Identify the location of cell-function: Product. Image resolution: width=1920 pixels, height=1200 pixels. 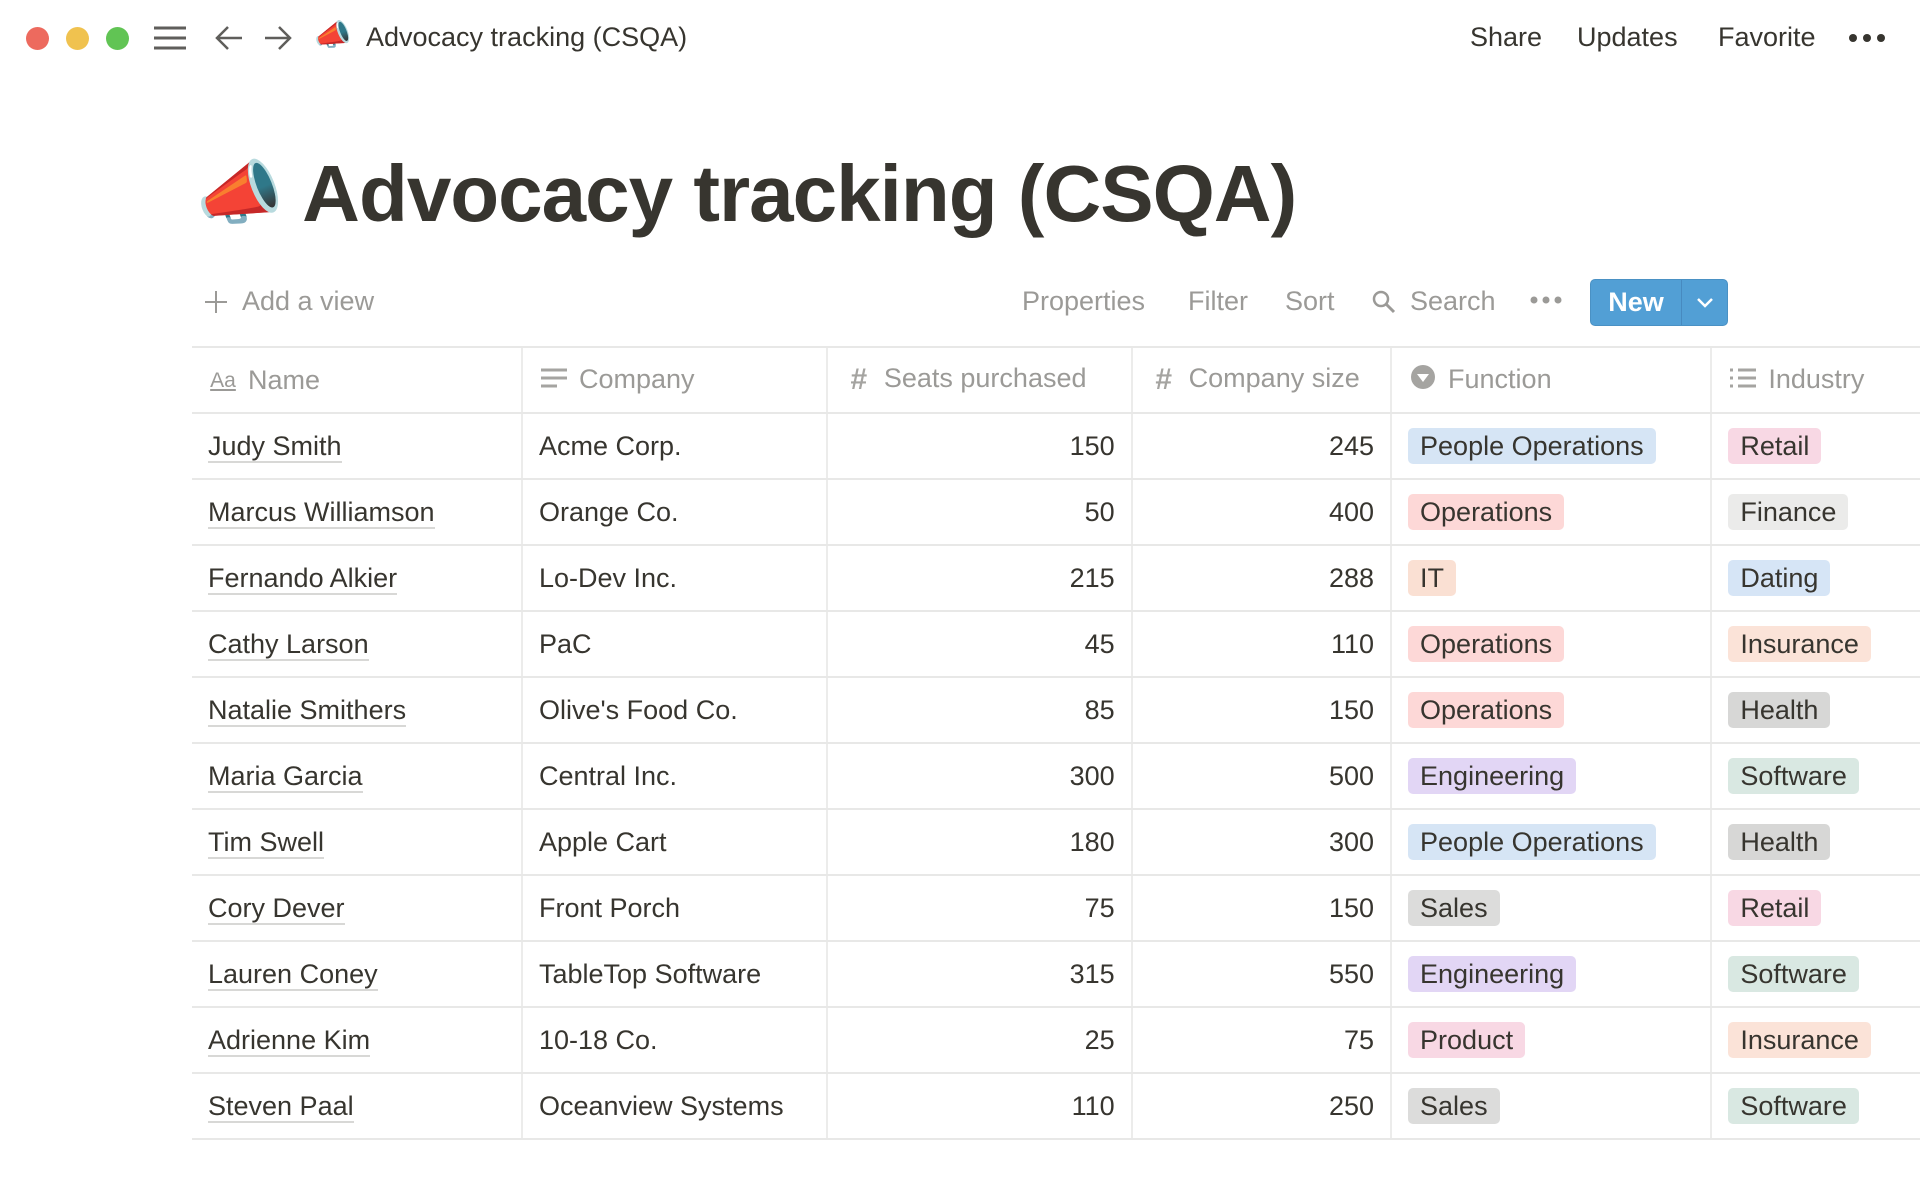
(1551, 1040).